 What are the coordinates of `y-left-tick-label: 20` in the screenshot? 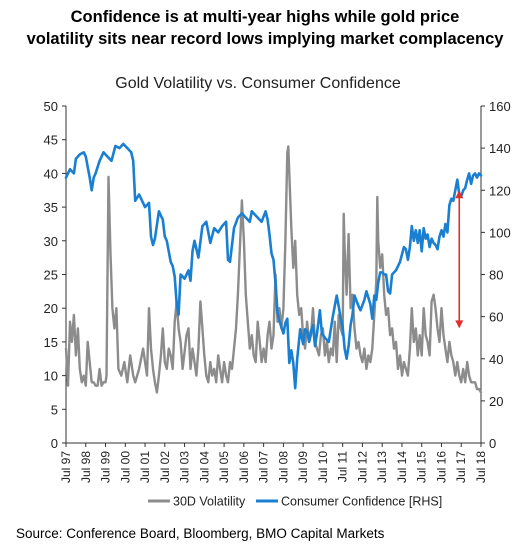 It's located at (51, 308).